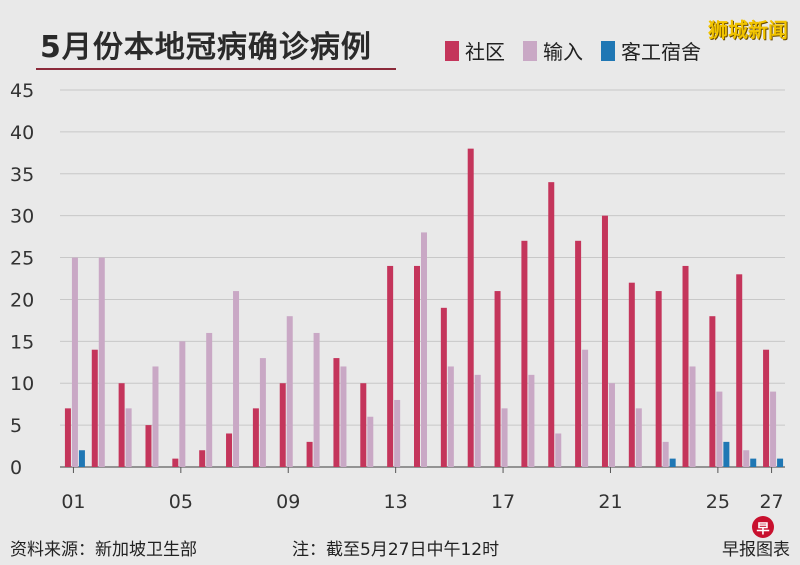 The height and width of the screenshot is (565, 800). I want to click on legend-swatch-dormitory, so click(608, 50).